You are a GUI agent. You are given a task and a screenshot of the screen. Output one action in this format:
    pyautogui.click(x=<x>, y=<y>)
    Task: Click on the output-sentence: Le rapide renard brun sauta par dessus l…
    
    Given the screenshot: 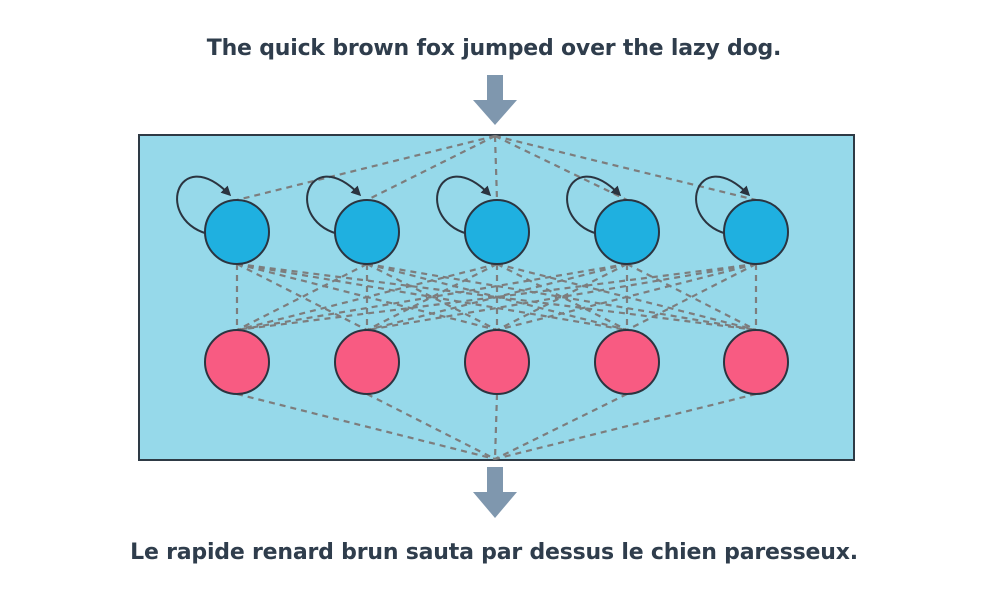 What is the action you would take?
    pyautogui.click(x=494, y=552)
    